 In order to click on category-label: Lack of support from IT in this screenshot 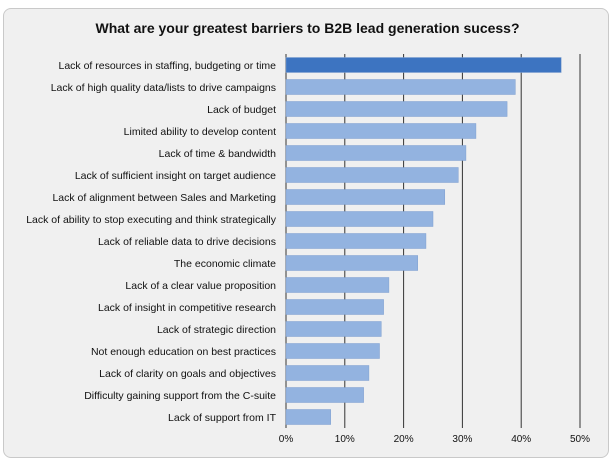, I will do `click(222, 418)`.